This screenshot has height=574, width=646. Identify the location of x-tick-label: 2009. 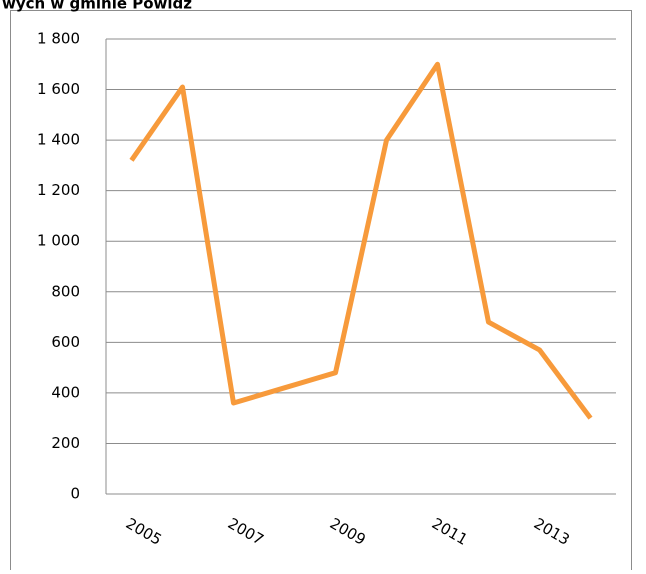
(348, 531).